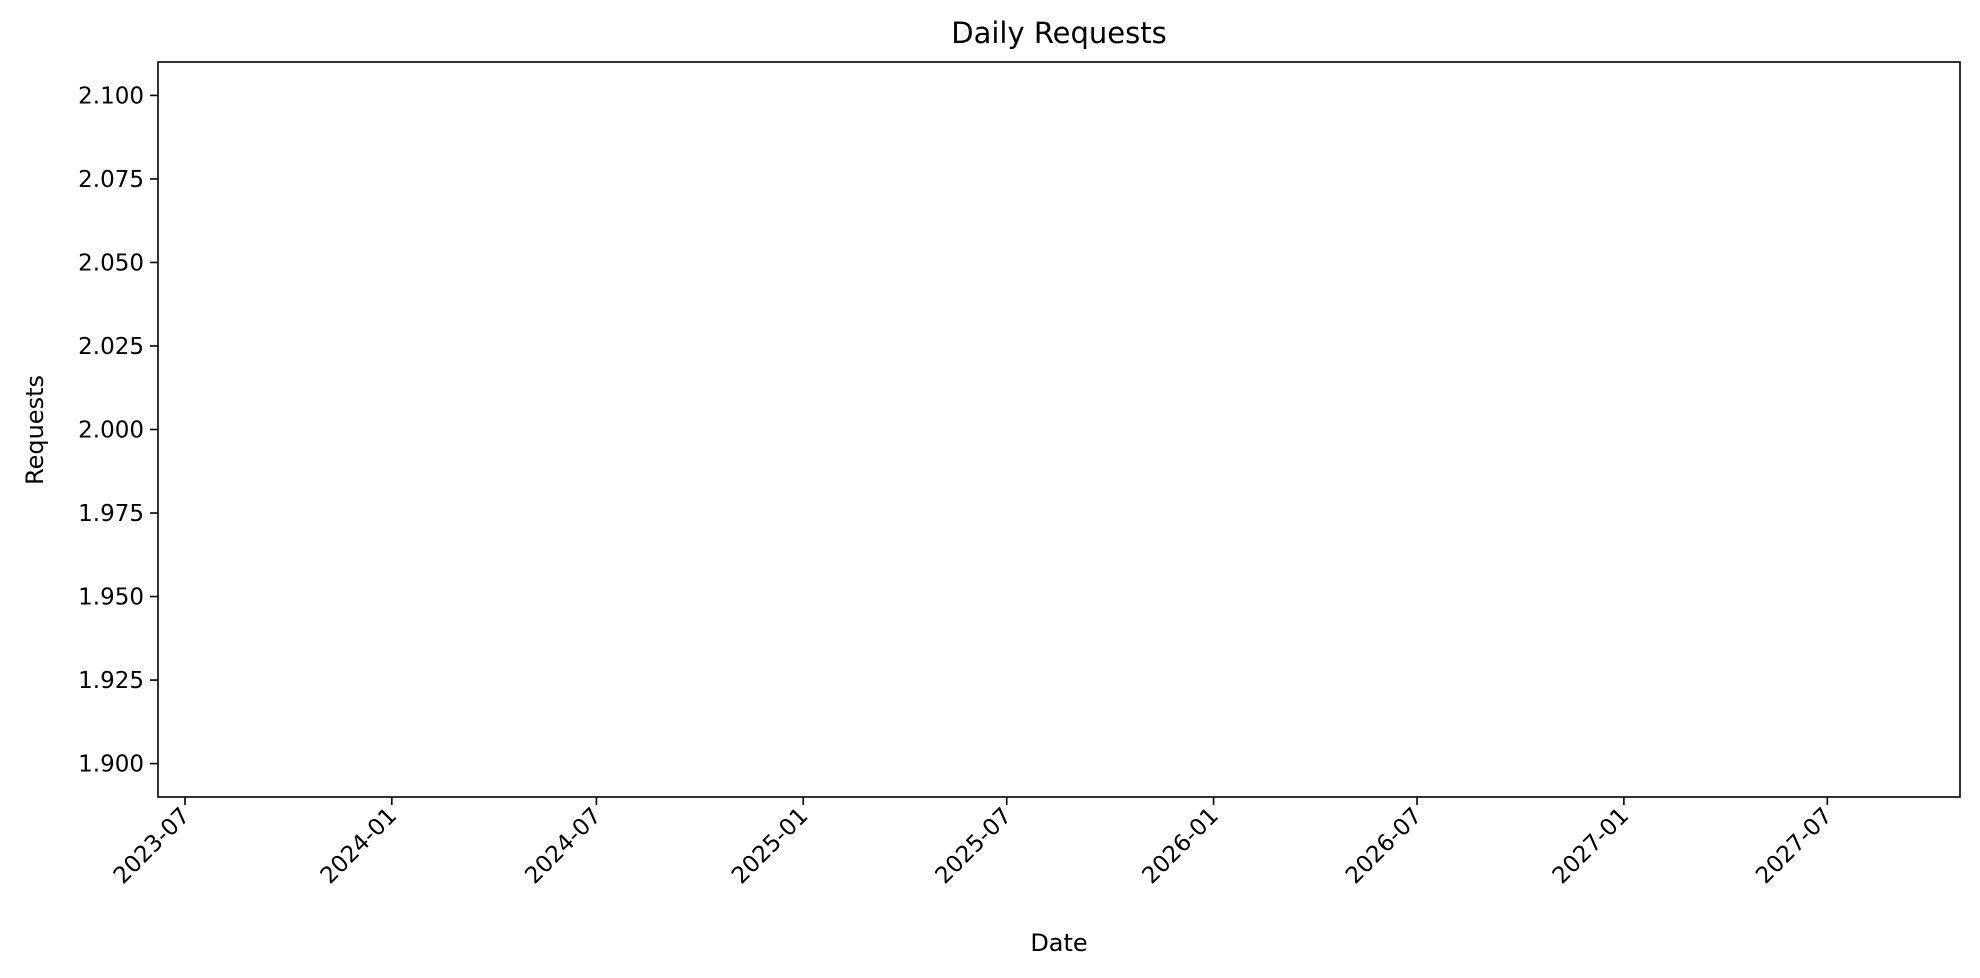  Describe the element at coordinates (111, 765) in the screenshot. I see `y-tick-label: 1.900` at that location.